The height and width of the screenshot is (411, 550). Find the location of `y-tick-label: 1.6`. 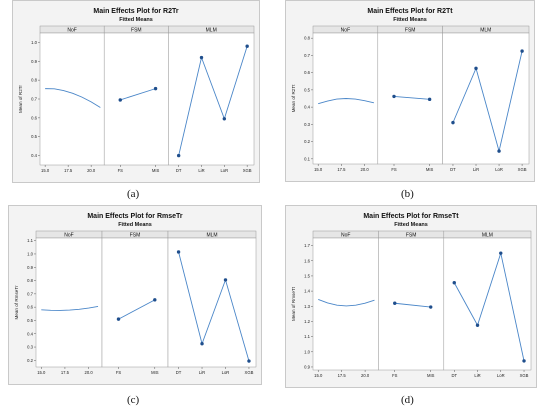

y-tick-label: 1.6 is located at coordinates (307, 260).